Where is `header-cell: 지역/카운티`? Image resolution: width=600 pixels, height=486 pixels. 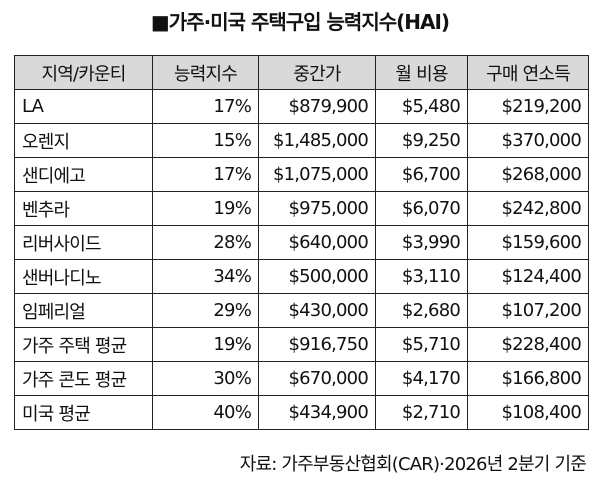
header-cell: 지역/카운티 is located at coordinates (83, 72).